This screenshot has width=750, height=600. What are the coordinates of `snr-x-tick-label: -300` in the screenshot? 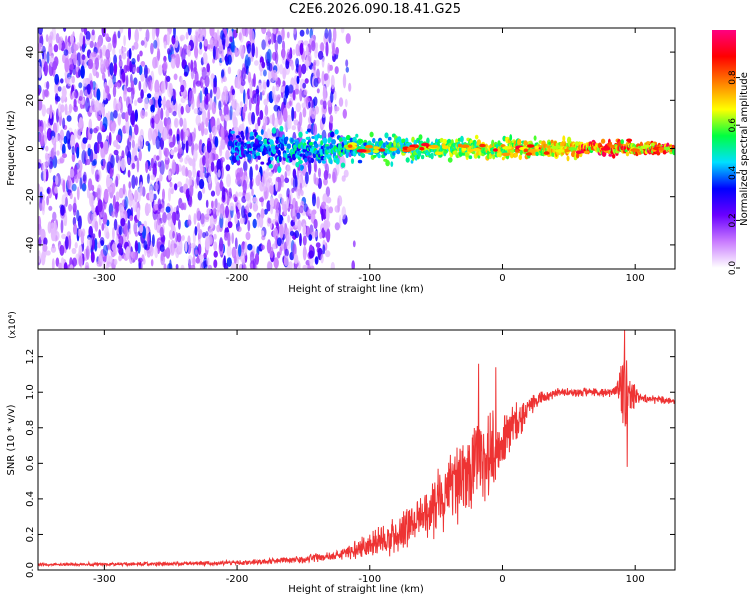 It's located at (104, 579).